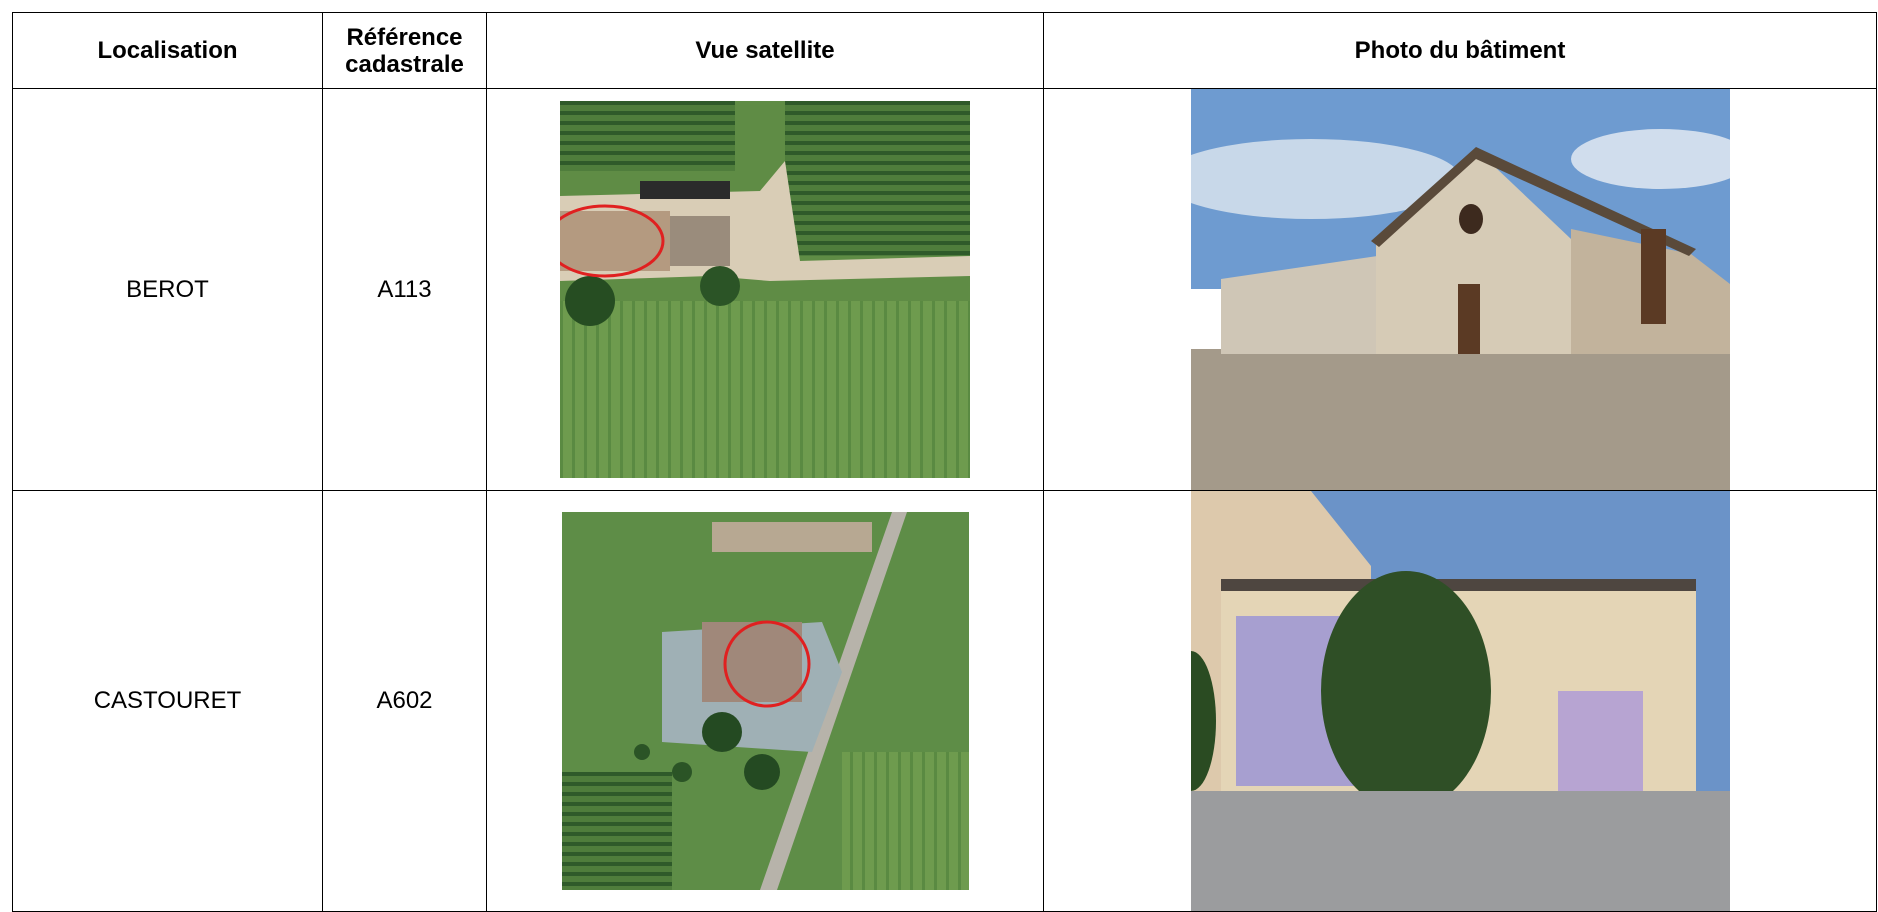  What do you see at coordinates (404, 50) in the screenshot?
I see `header-cell: Référence cadastrale` at bounding box center [404, 50].